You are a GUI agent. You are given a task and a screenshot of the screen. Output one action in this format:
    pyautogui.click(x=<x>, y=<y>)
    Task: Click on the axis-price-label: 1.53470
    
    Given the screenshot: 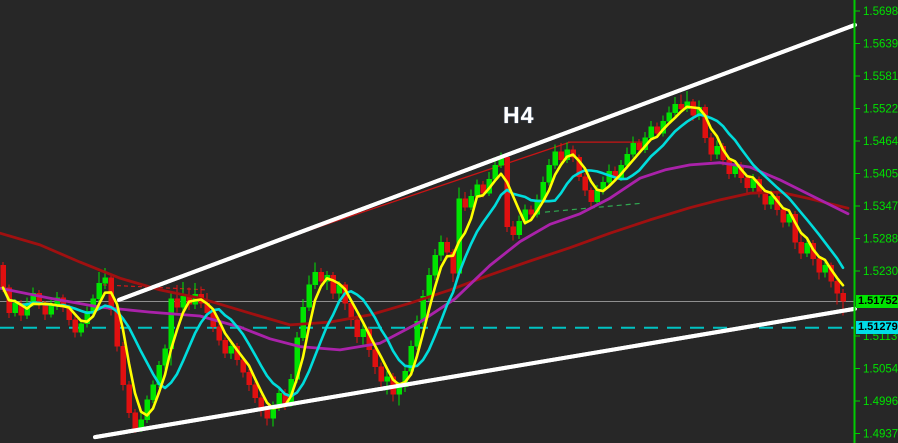 What is the action you would take?
    pyautogui.click(x=880, y=207)
    